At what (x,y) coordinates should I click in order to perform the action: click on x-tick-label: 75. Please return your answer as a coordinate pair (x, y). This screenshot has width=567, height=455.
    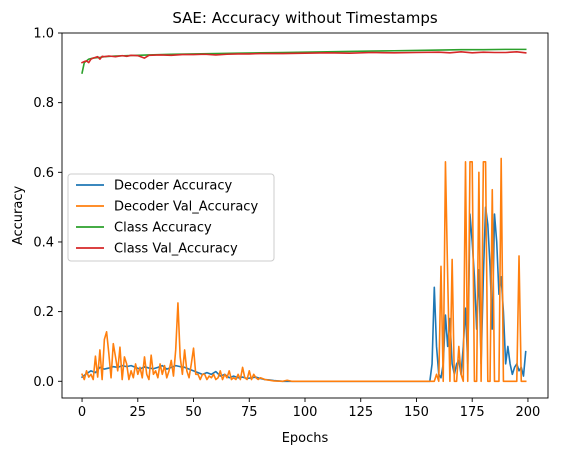
    Looking at the image, I should click on (249, 412).